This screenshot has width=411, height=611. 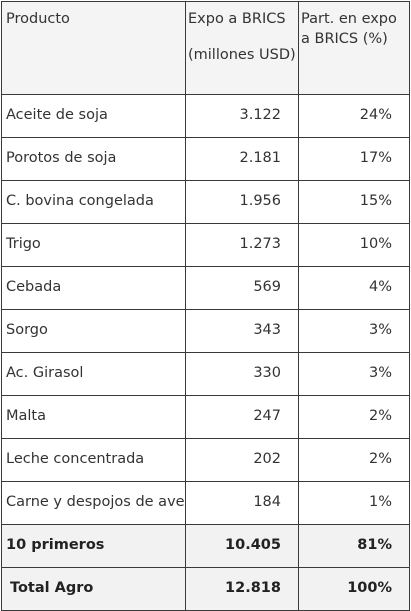 What do you see at coordinates (93, 331) in the screenshot?
I see `cell-product: Sorgo` at bounding box center [93, 331].